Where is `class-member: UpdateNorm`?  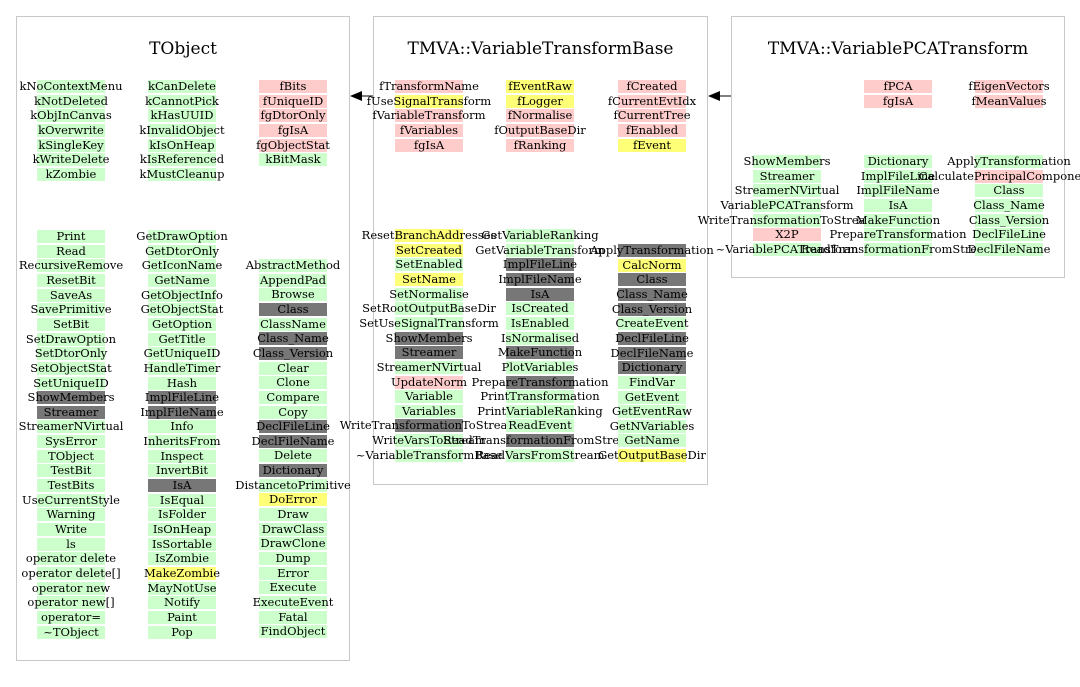 class-member: UpdateNorm is located at coordinates (429, 382).